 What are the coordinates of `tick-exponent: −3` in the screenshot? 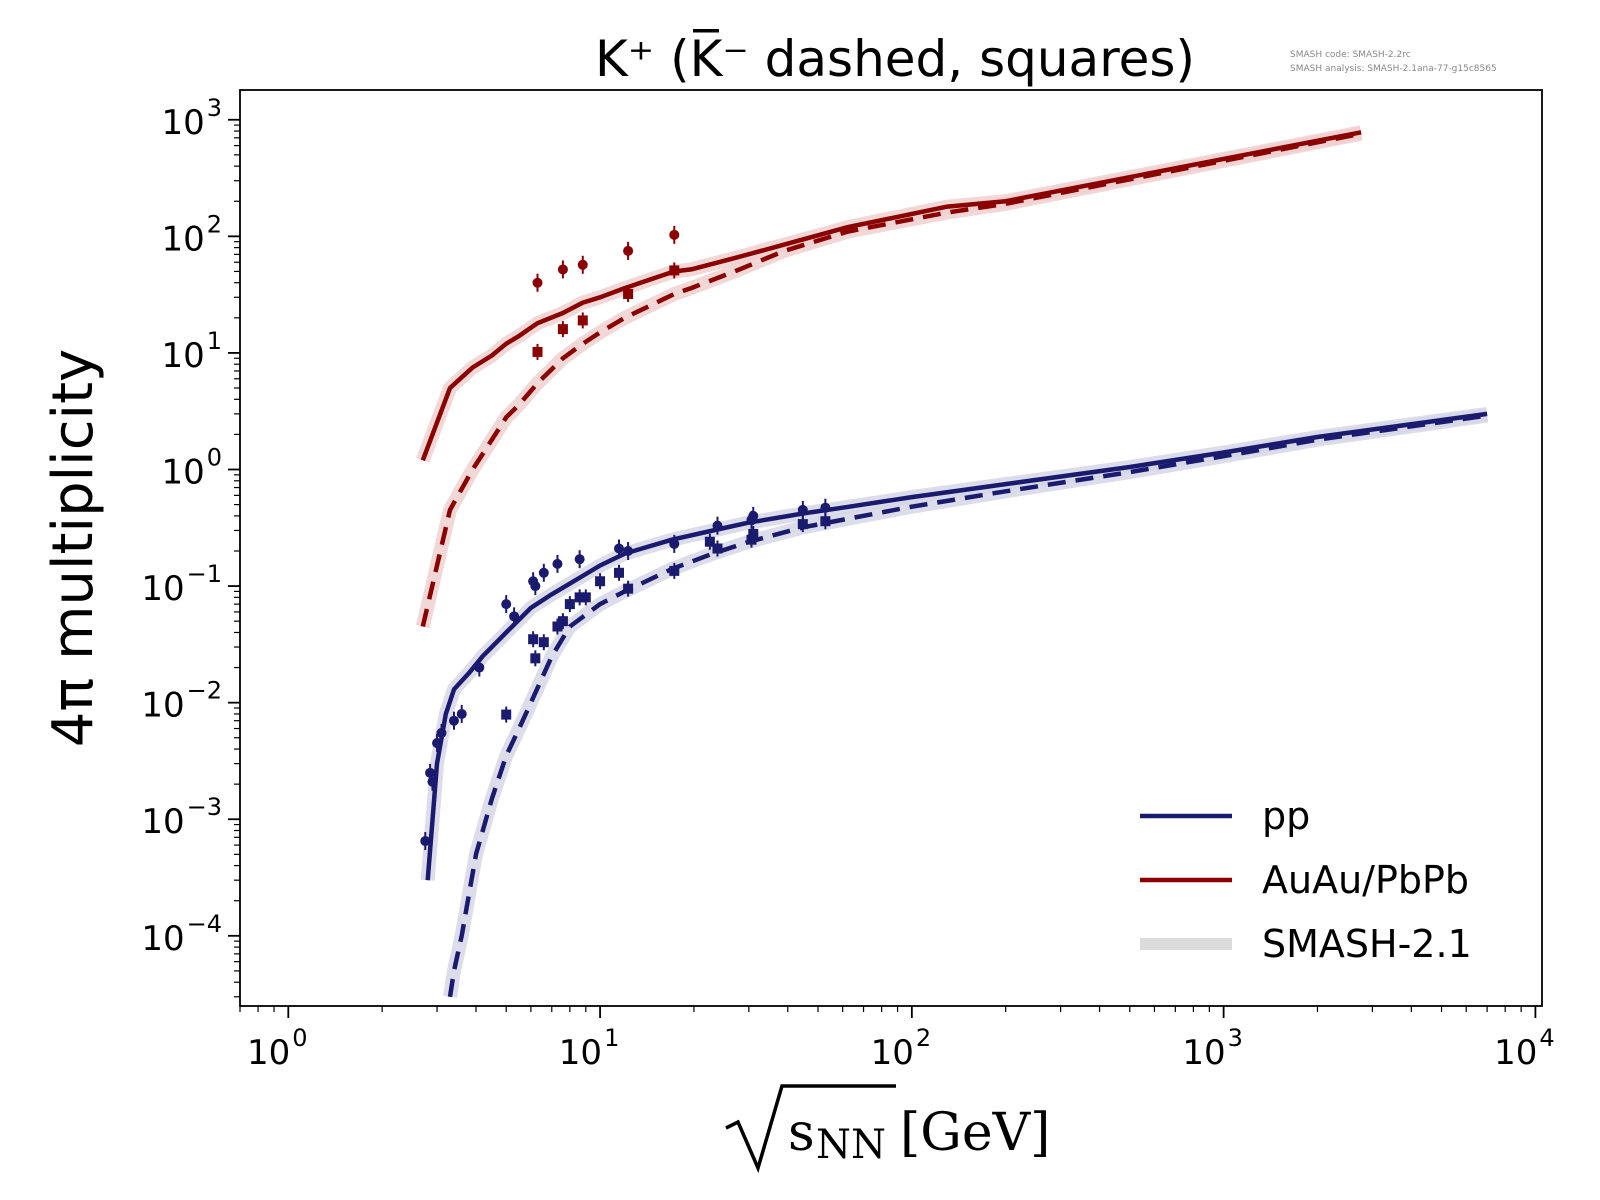 It's located at (204, 807).